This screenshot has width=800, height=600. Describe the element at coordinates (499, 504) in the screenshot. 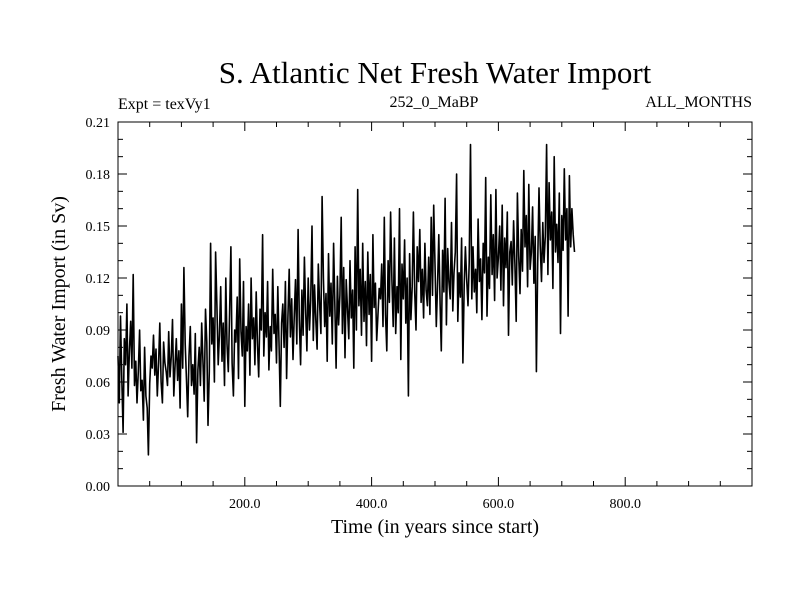

I see `x-tick-label: 600.0` at that location.